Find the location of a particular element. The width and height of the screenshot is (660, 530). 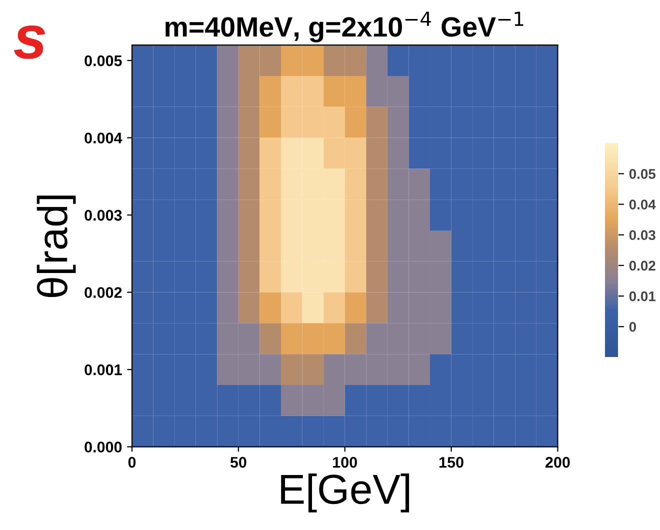

color-bar-label: 0 is located at coordinates (632, 327).